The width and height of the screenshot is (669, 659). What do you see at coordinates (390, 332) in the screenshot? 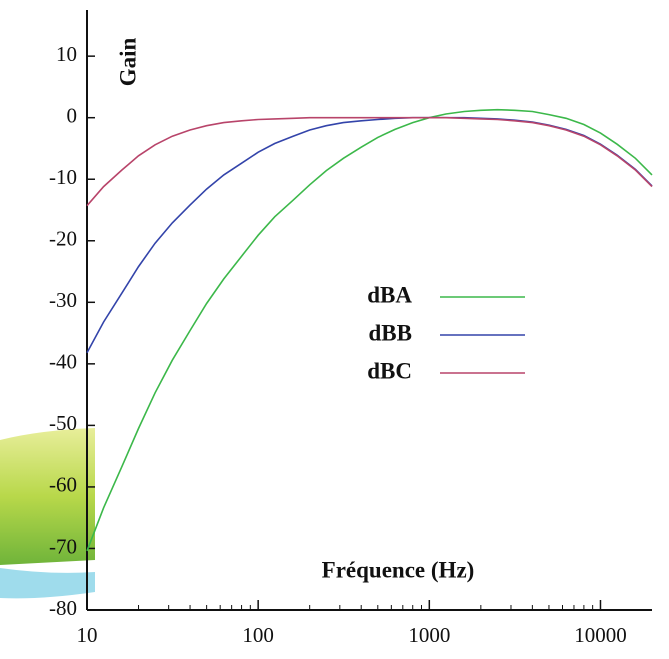
I see `legend-label: dBB` at bounding box center [390, 332].